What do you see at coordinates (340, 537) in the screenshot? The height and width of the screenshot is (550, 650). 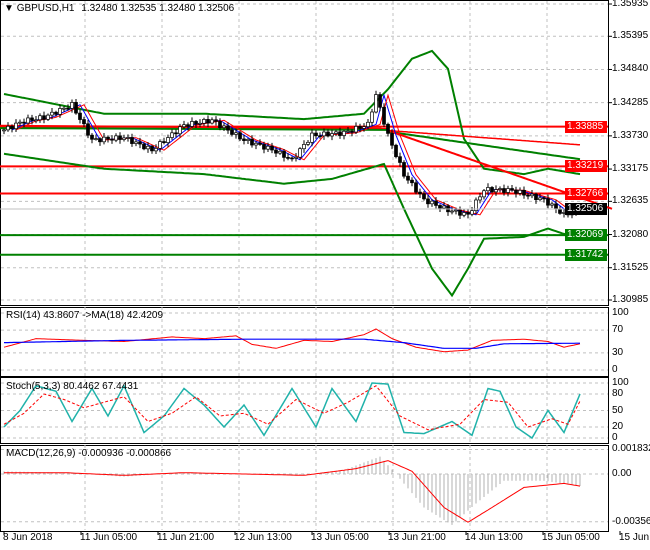 I see `time-tick-label: 13 Jun 05:00` at bounding box center [340, 537].